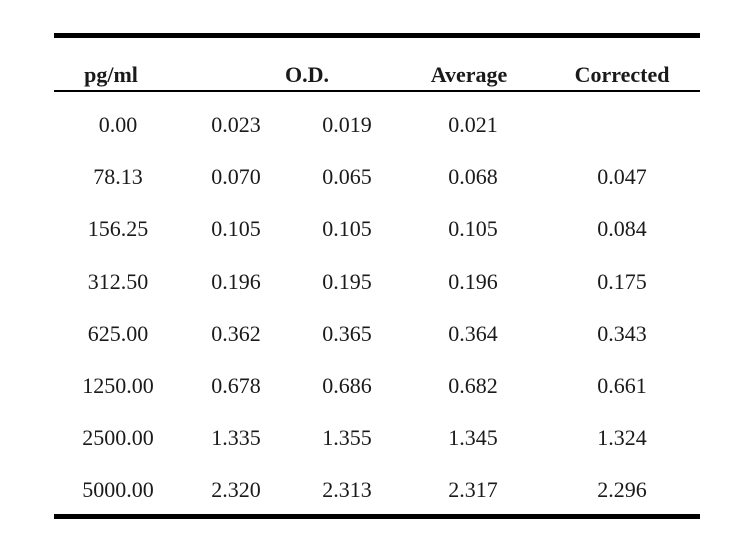 This screenshot has height=540, width=750. What do you see at coordinates (118, 281) in the screenshot?
I see `cell-pg-ml: 312.50` at bounding box center [118, 281].